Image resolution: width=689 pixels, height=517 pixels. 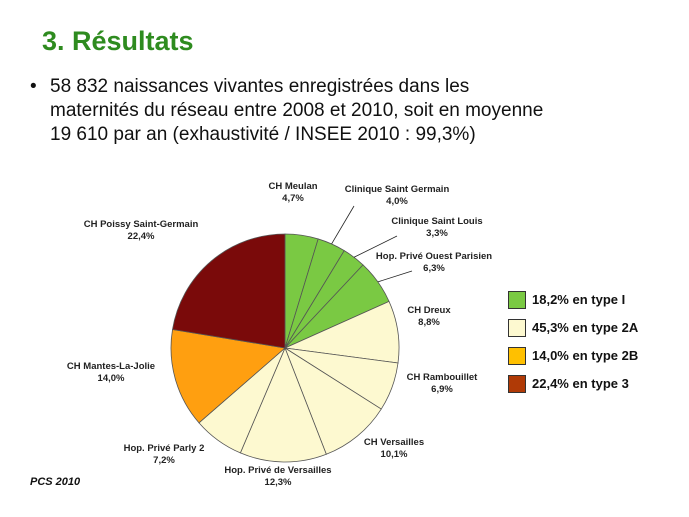 I want to click on slice-value-label: 3,3%, so click(x=437, y=233).